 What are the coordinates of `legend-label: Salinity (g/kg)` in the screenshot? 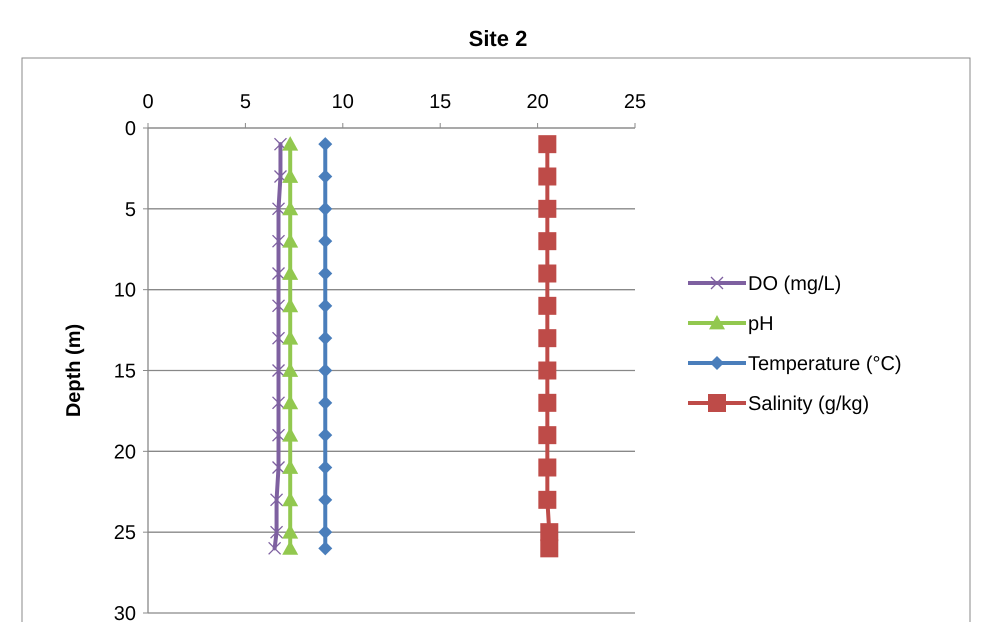 It's located at (809, 404).